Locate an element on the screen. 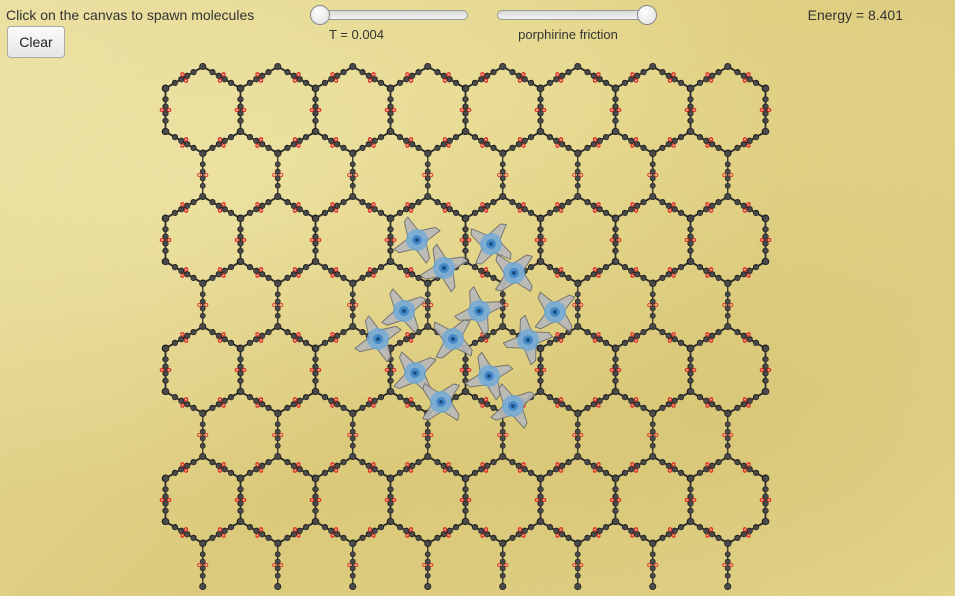 Image resolution: width=955 pixels, height=596 pixels. friction-slider-track is located at coordinates (576, 15).